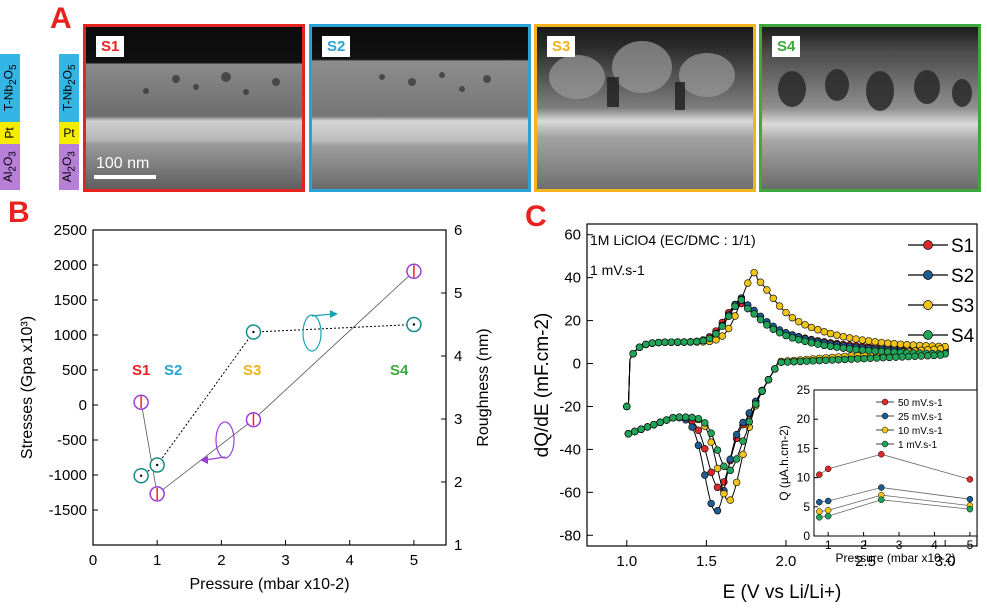 The height and width of the screenshot is (608, 987). I want to click on y-tick-label: 40, so click(572, 278).